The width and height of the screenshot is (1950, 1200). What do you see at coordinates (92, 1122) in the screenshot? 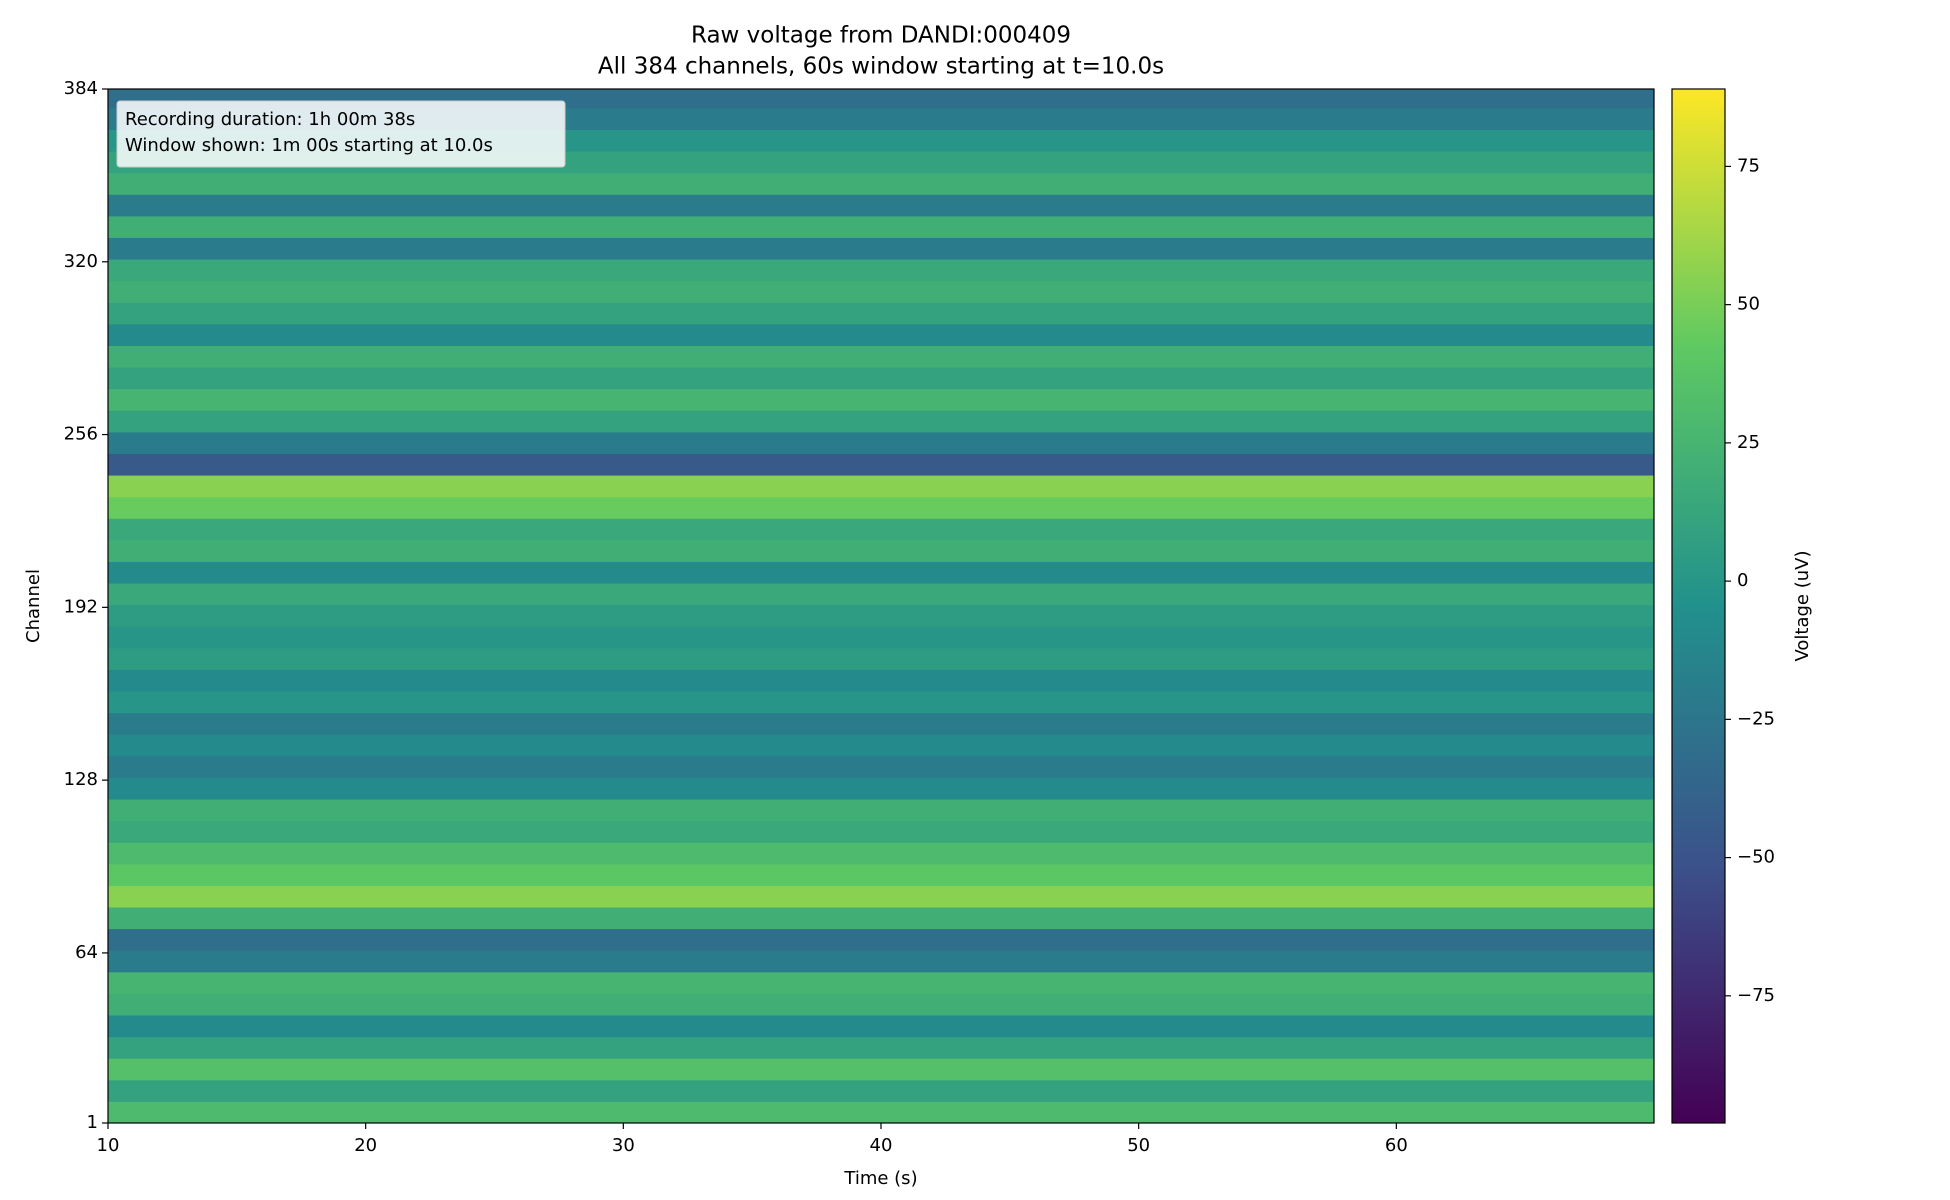
I see `y-tick-label: 1` at bounding box center [92, 1122].